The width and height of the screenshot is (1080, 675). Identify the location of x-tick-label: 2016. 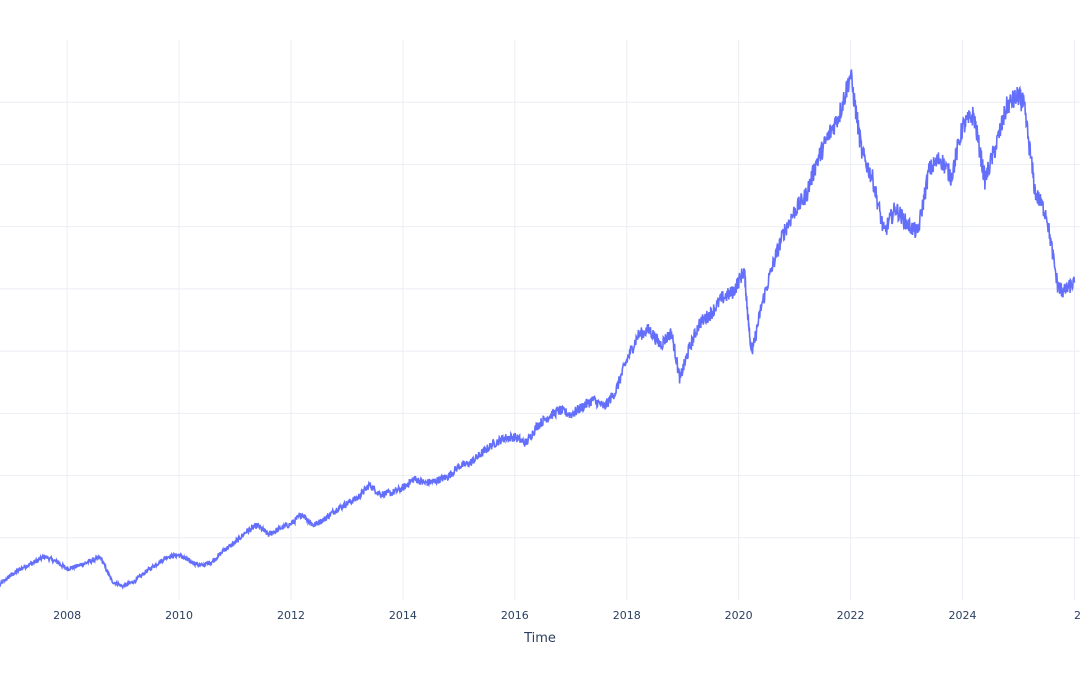
(515, 615).